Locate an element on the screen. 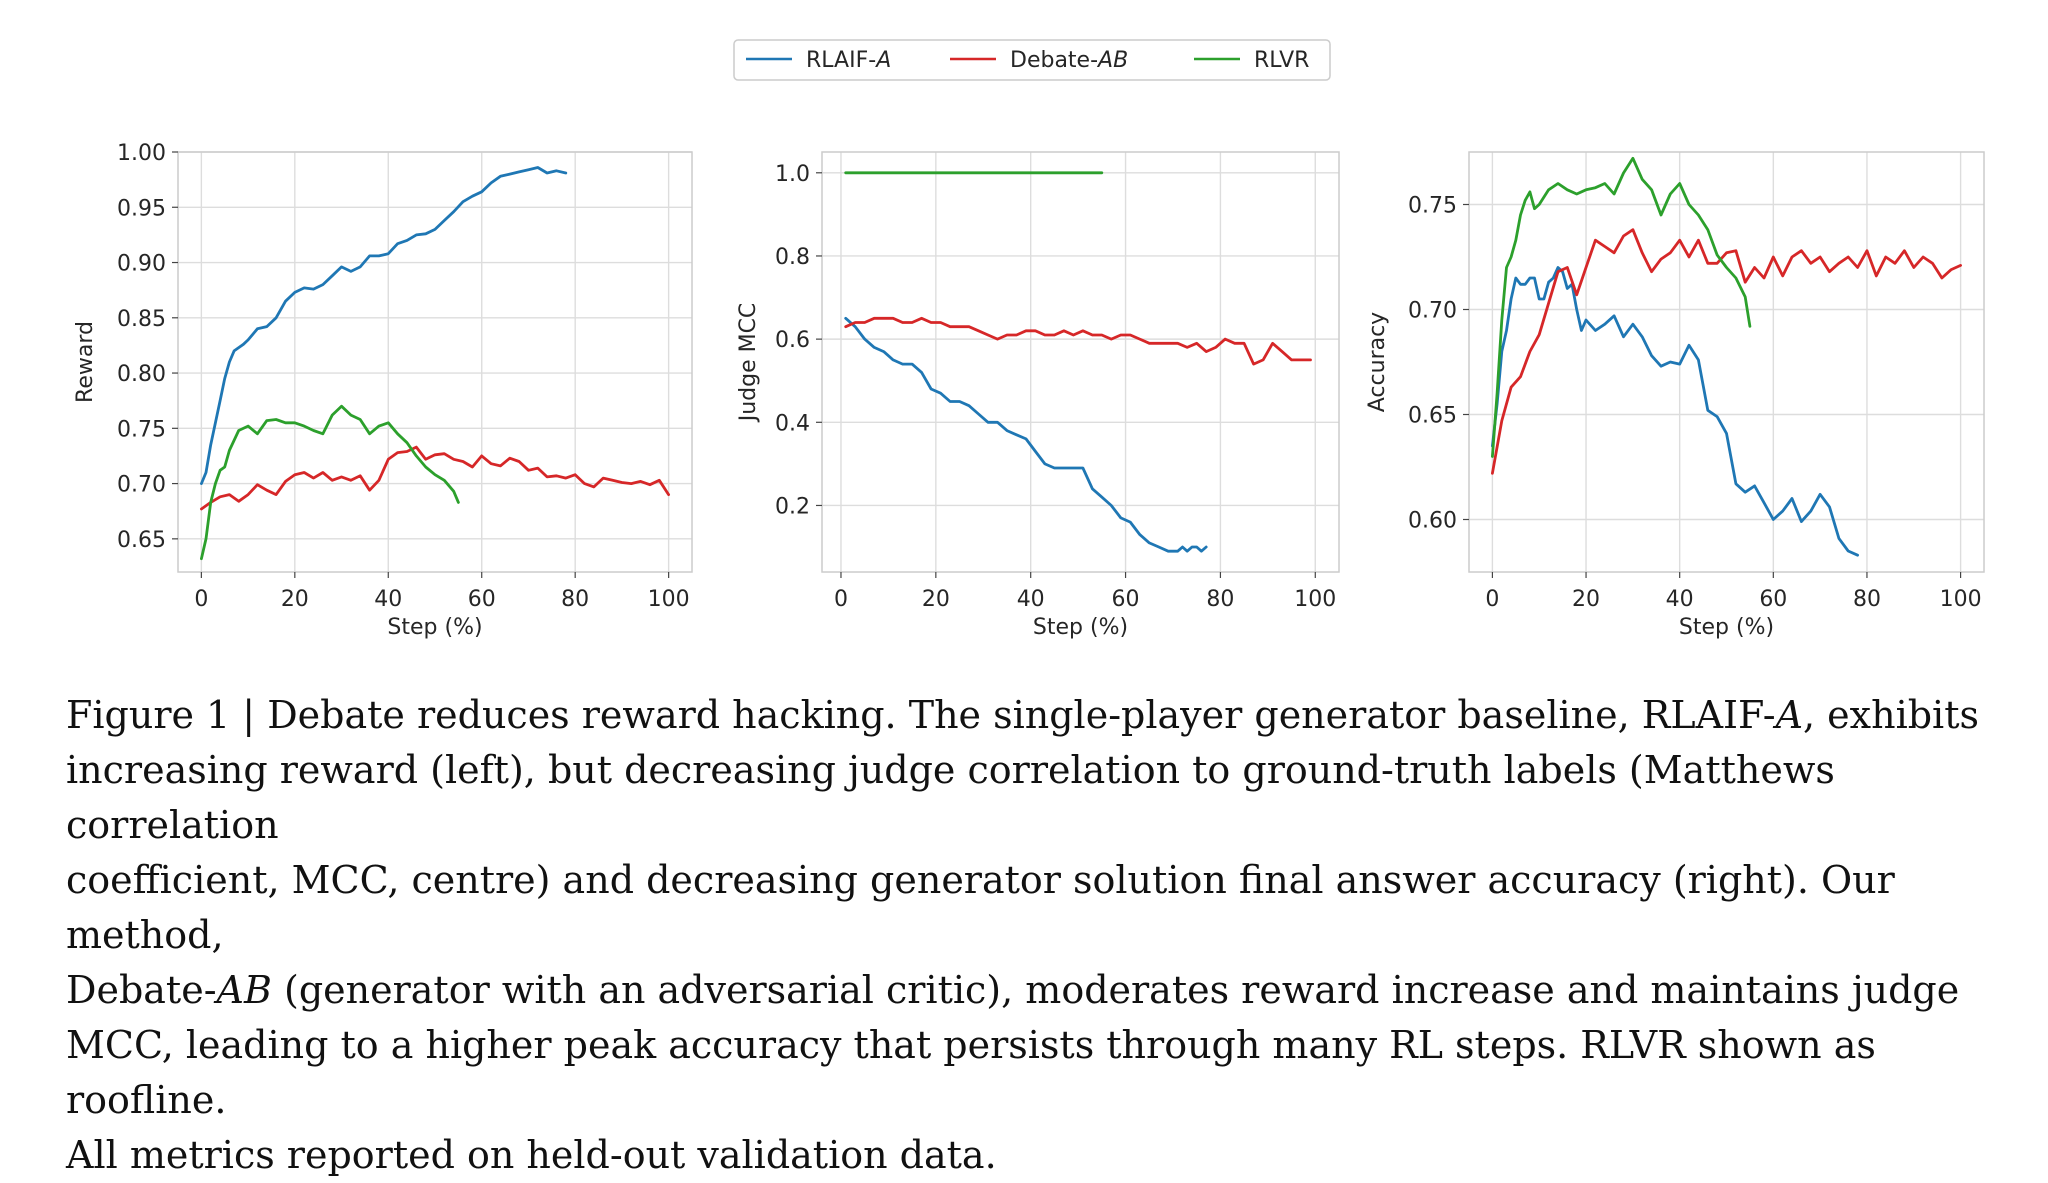 The image size is (2048, 1183). y-tick-label: 1.0 is located at coordinates (792, 174).